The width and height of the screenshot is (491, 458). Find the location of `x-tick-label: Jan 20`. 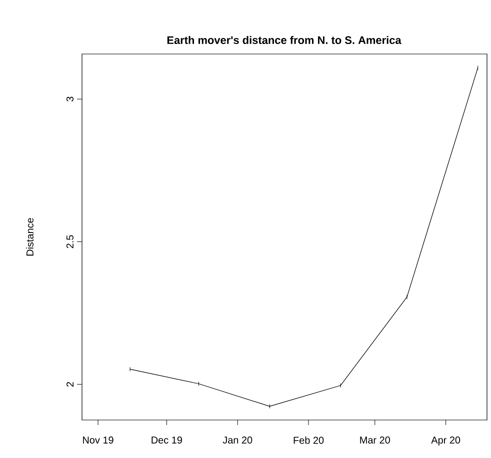

x-tick-label: Jan 20 is located at coordinates (237, 440).